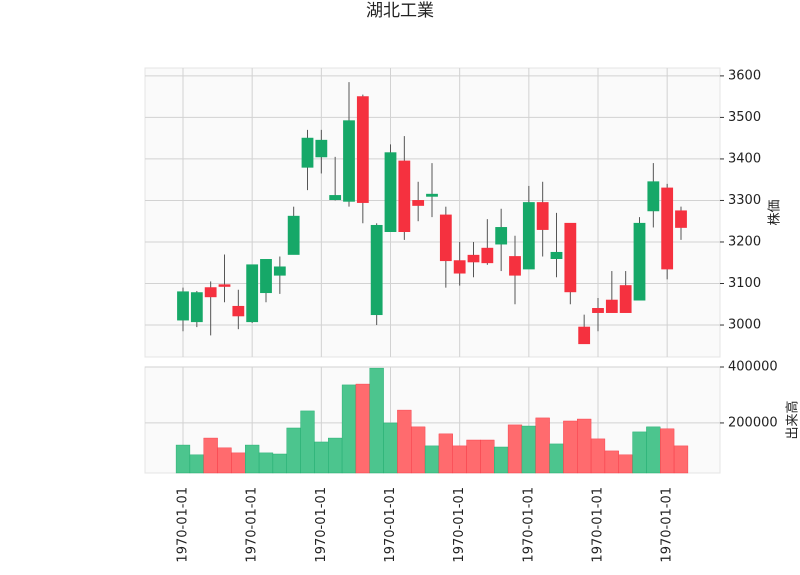  I want to click on y-tick-label: 3100, so click(744, 283).